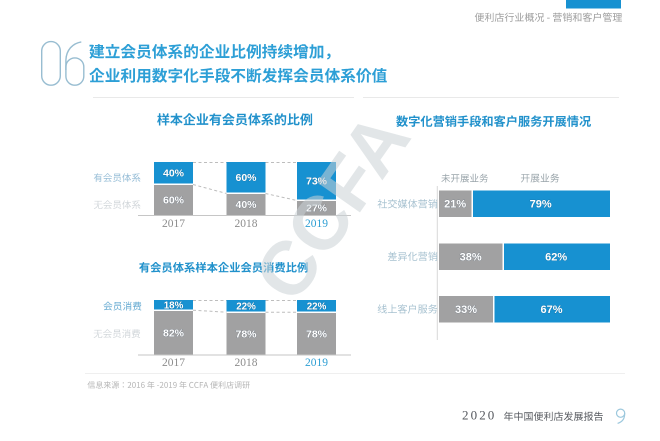 This screenshot has height=441, width=660. What do you see at coordinates (541, 205) in the screenshot?
I see `svg-text: 79%` at bounding box center [541, 205].